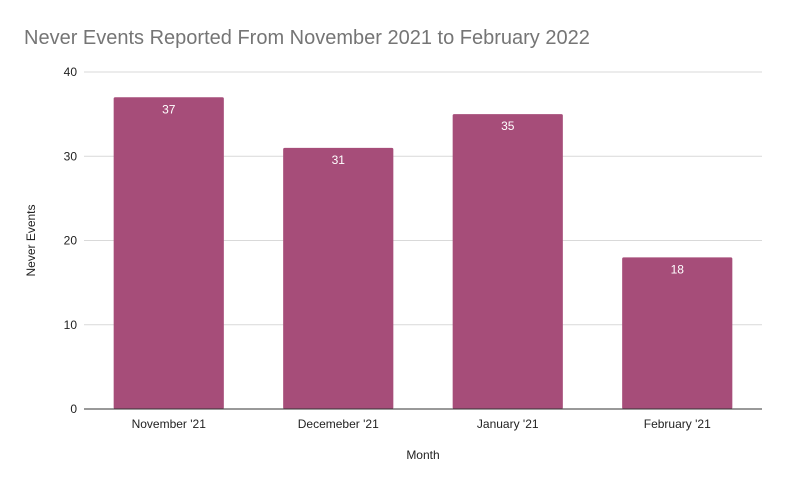  I want to click on y-tick-label: 40, so click(71, 72).